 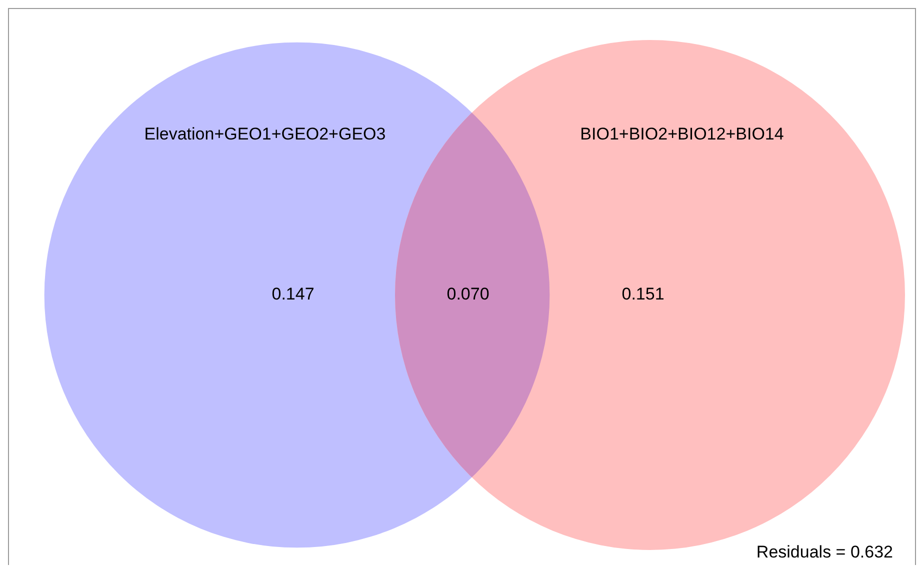 What do you see at coordinates (824, 552) in the screenshot?
I see `text: Residuals = 0.632` at bounding box center [824, 552].